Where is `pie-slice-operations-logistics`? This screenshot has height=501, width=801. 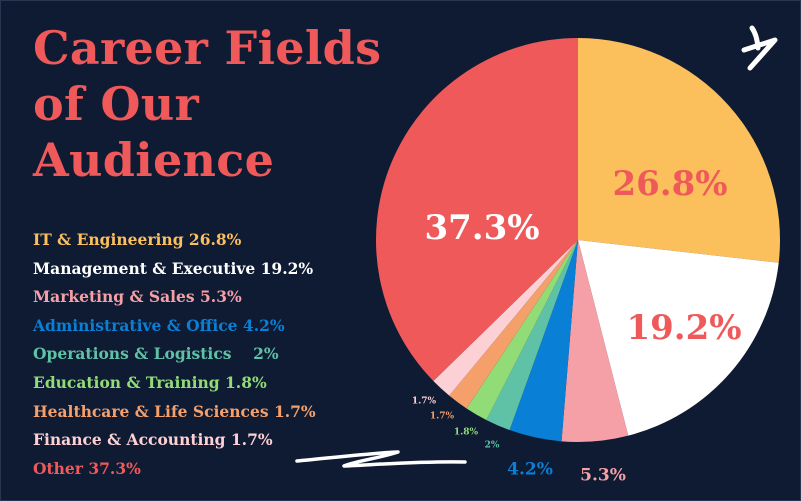 pie-slice-operations-logistics is located at coordinates (532, 335).